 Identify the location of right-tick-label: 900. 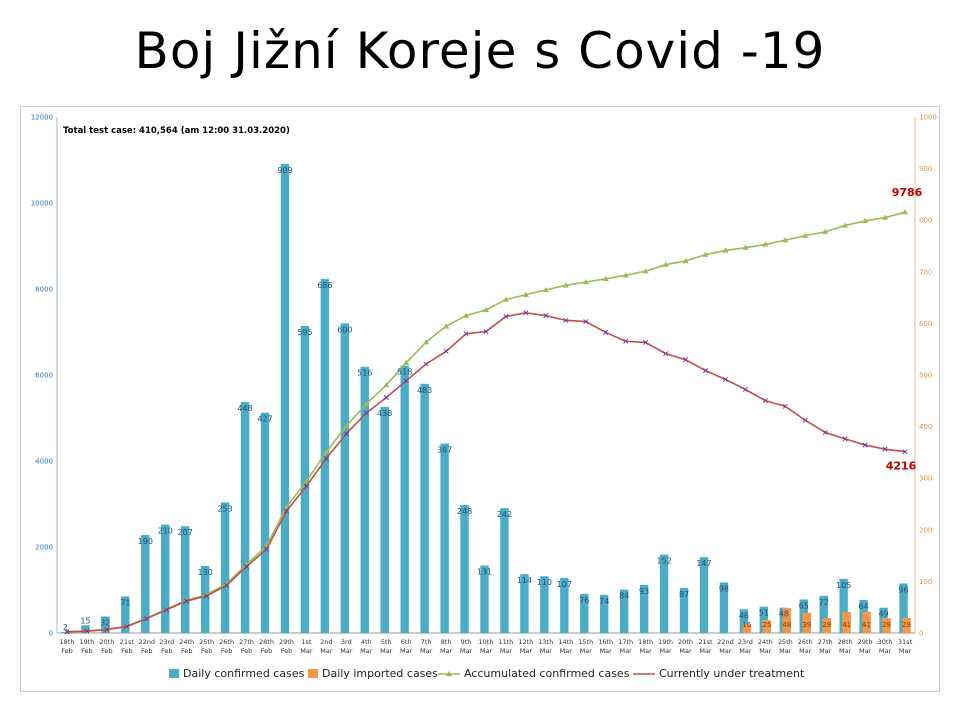
(925, 169).